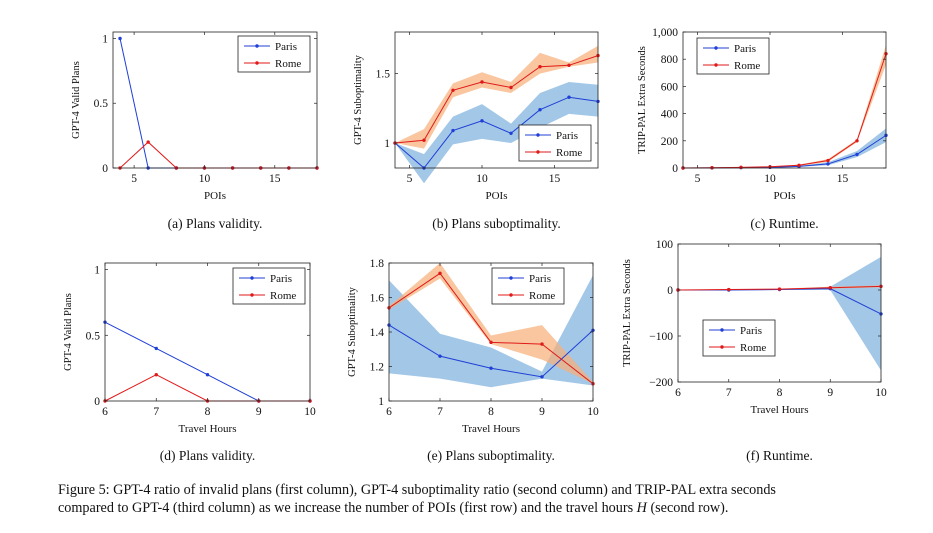  I want to click on subcaption-f: (f) Runtime., so click(779, 455).